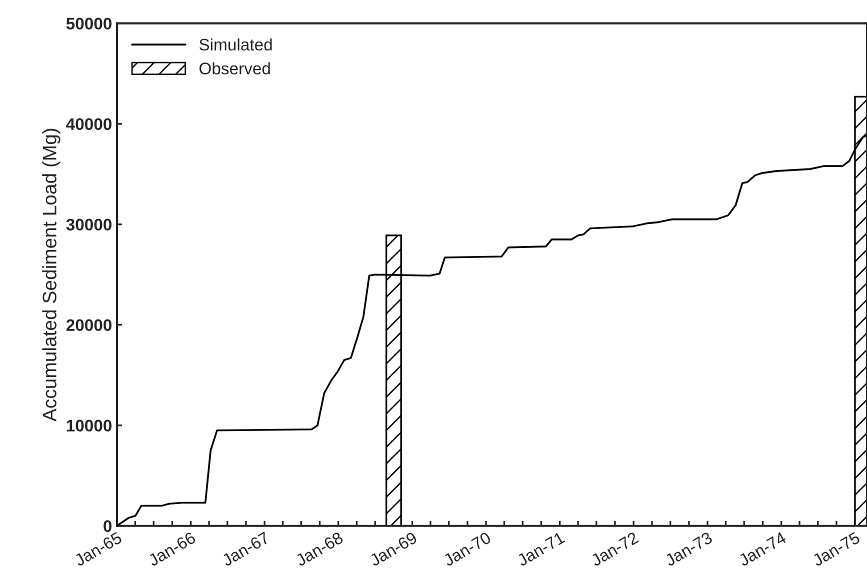 This screenshot has height=583, width=867. Describe the element at coordinates (108, 526) in the screenshot. I see `y-tick-label: 0` at that location.